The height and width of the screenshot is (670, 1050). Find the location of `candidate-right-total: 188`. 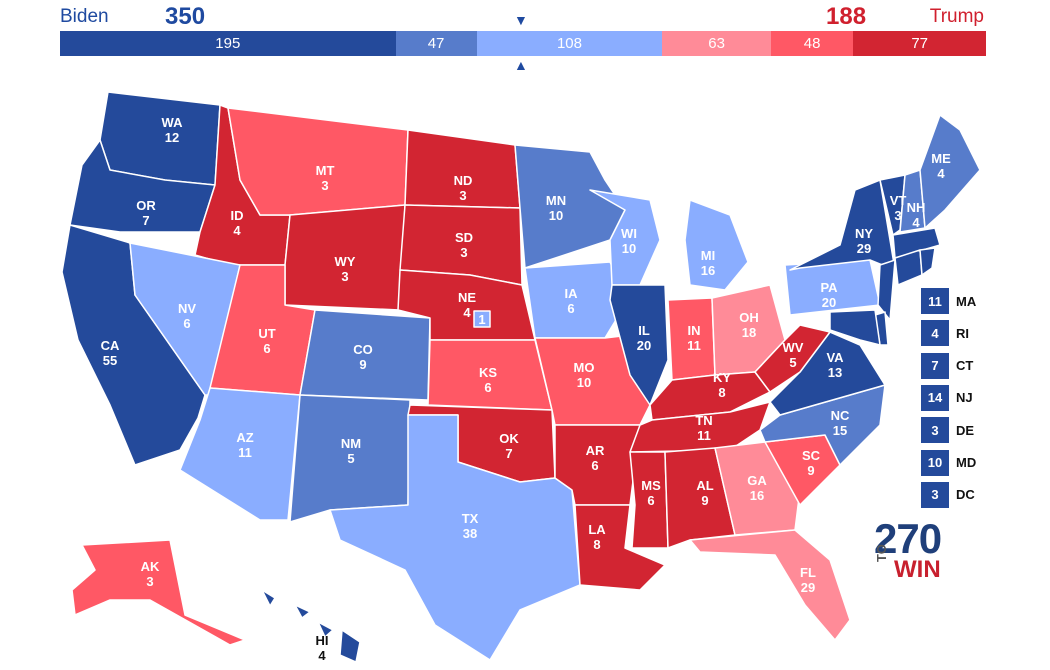

candidate-right-total: 188 is located at coordinates (846, 16).